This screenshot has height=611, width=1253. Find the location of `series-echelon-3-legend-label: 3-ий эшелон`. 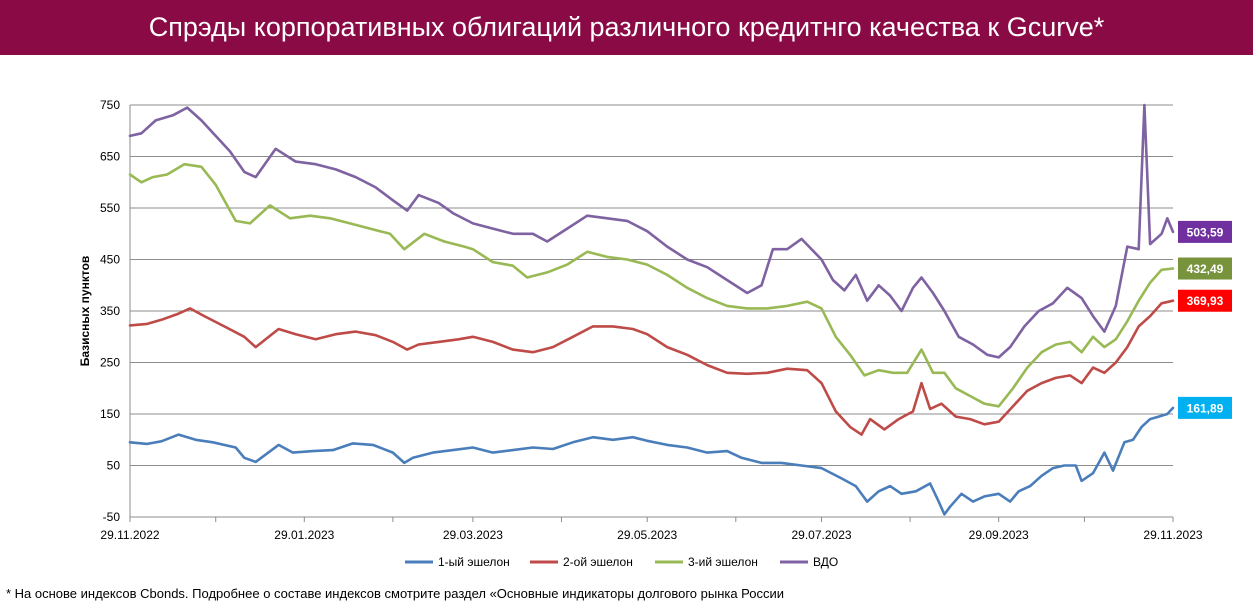

series-echelon-3-legend-label: 3-ий эшелон is located at coordinates (723, 562).